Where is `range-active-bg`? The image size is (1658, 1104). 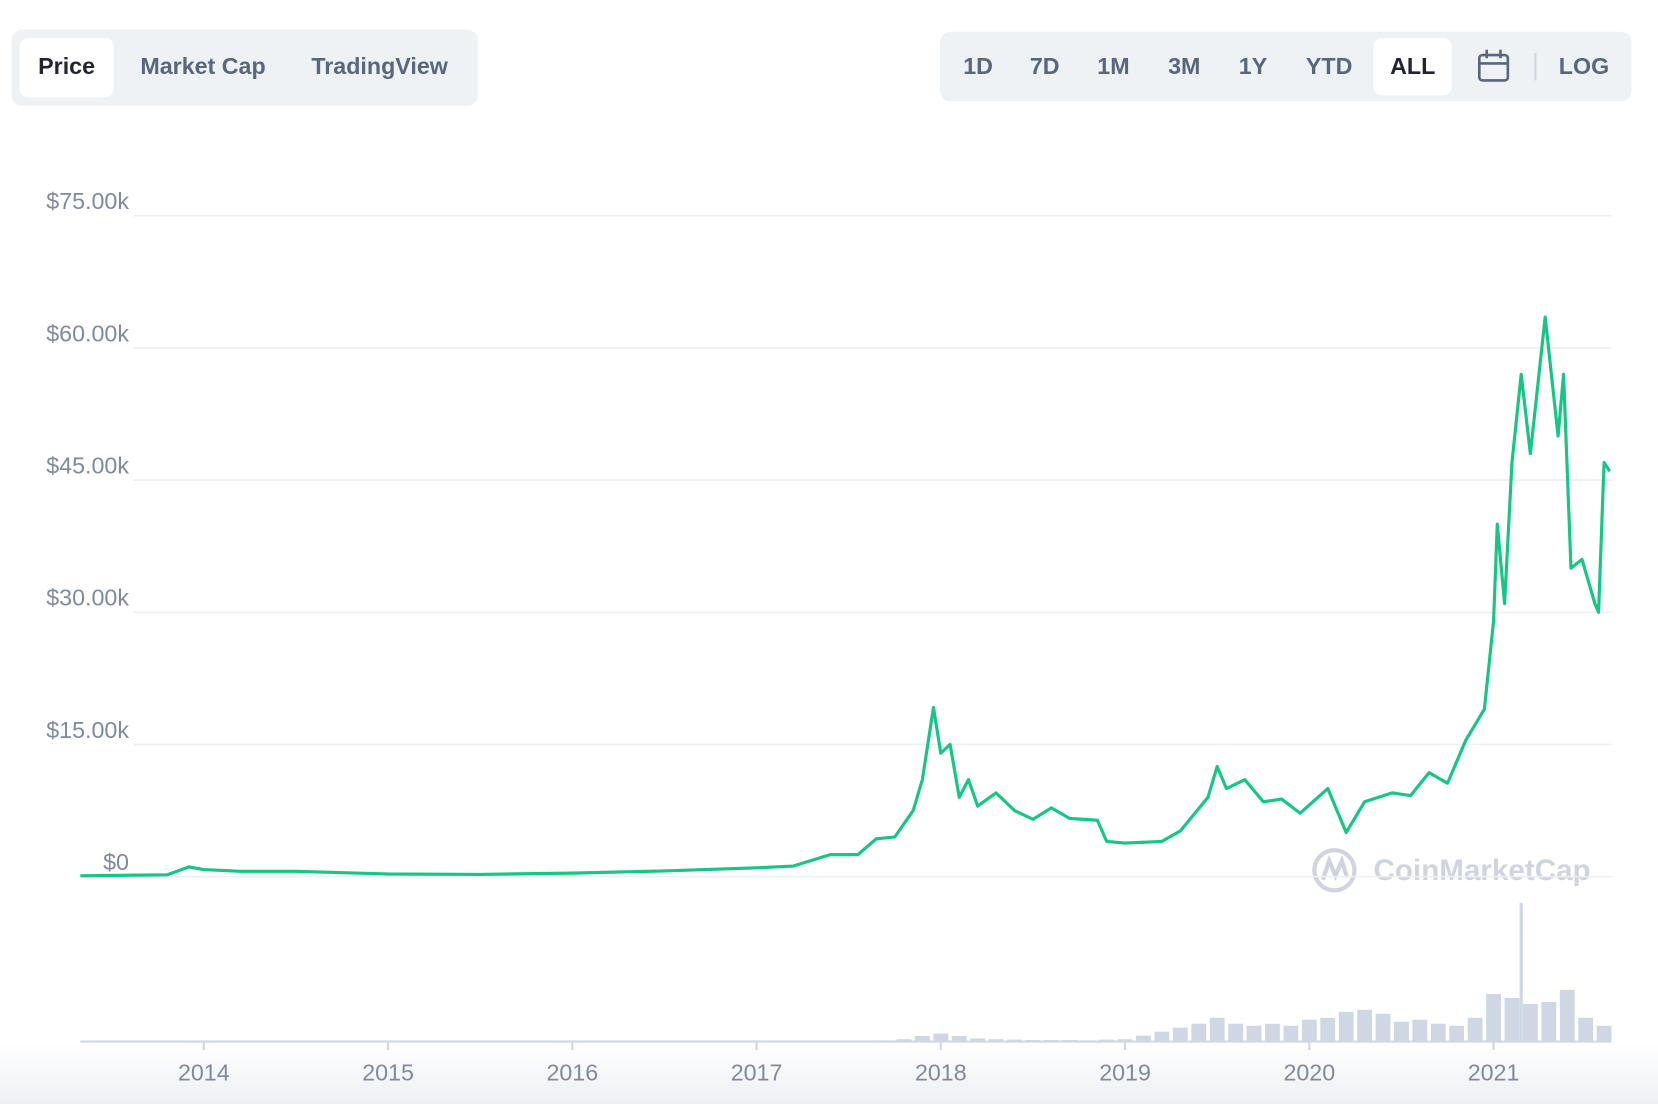 range-active-bg is located at coordinates (1412, 67).